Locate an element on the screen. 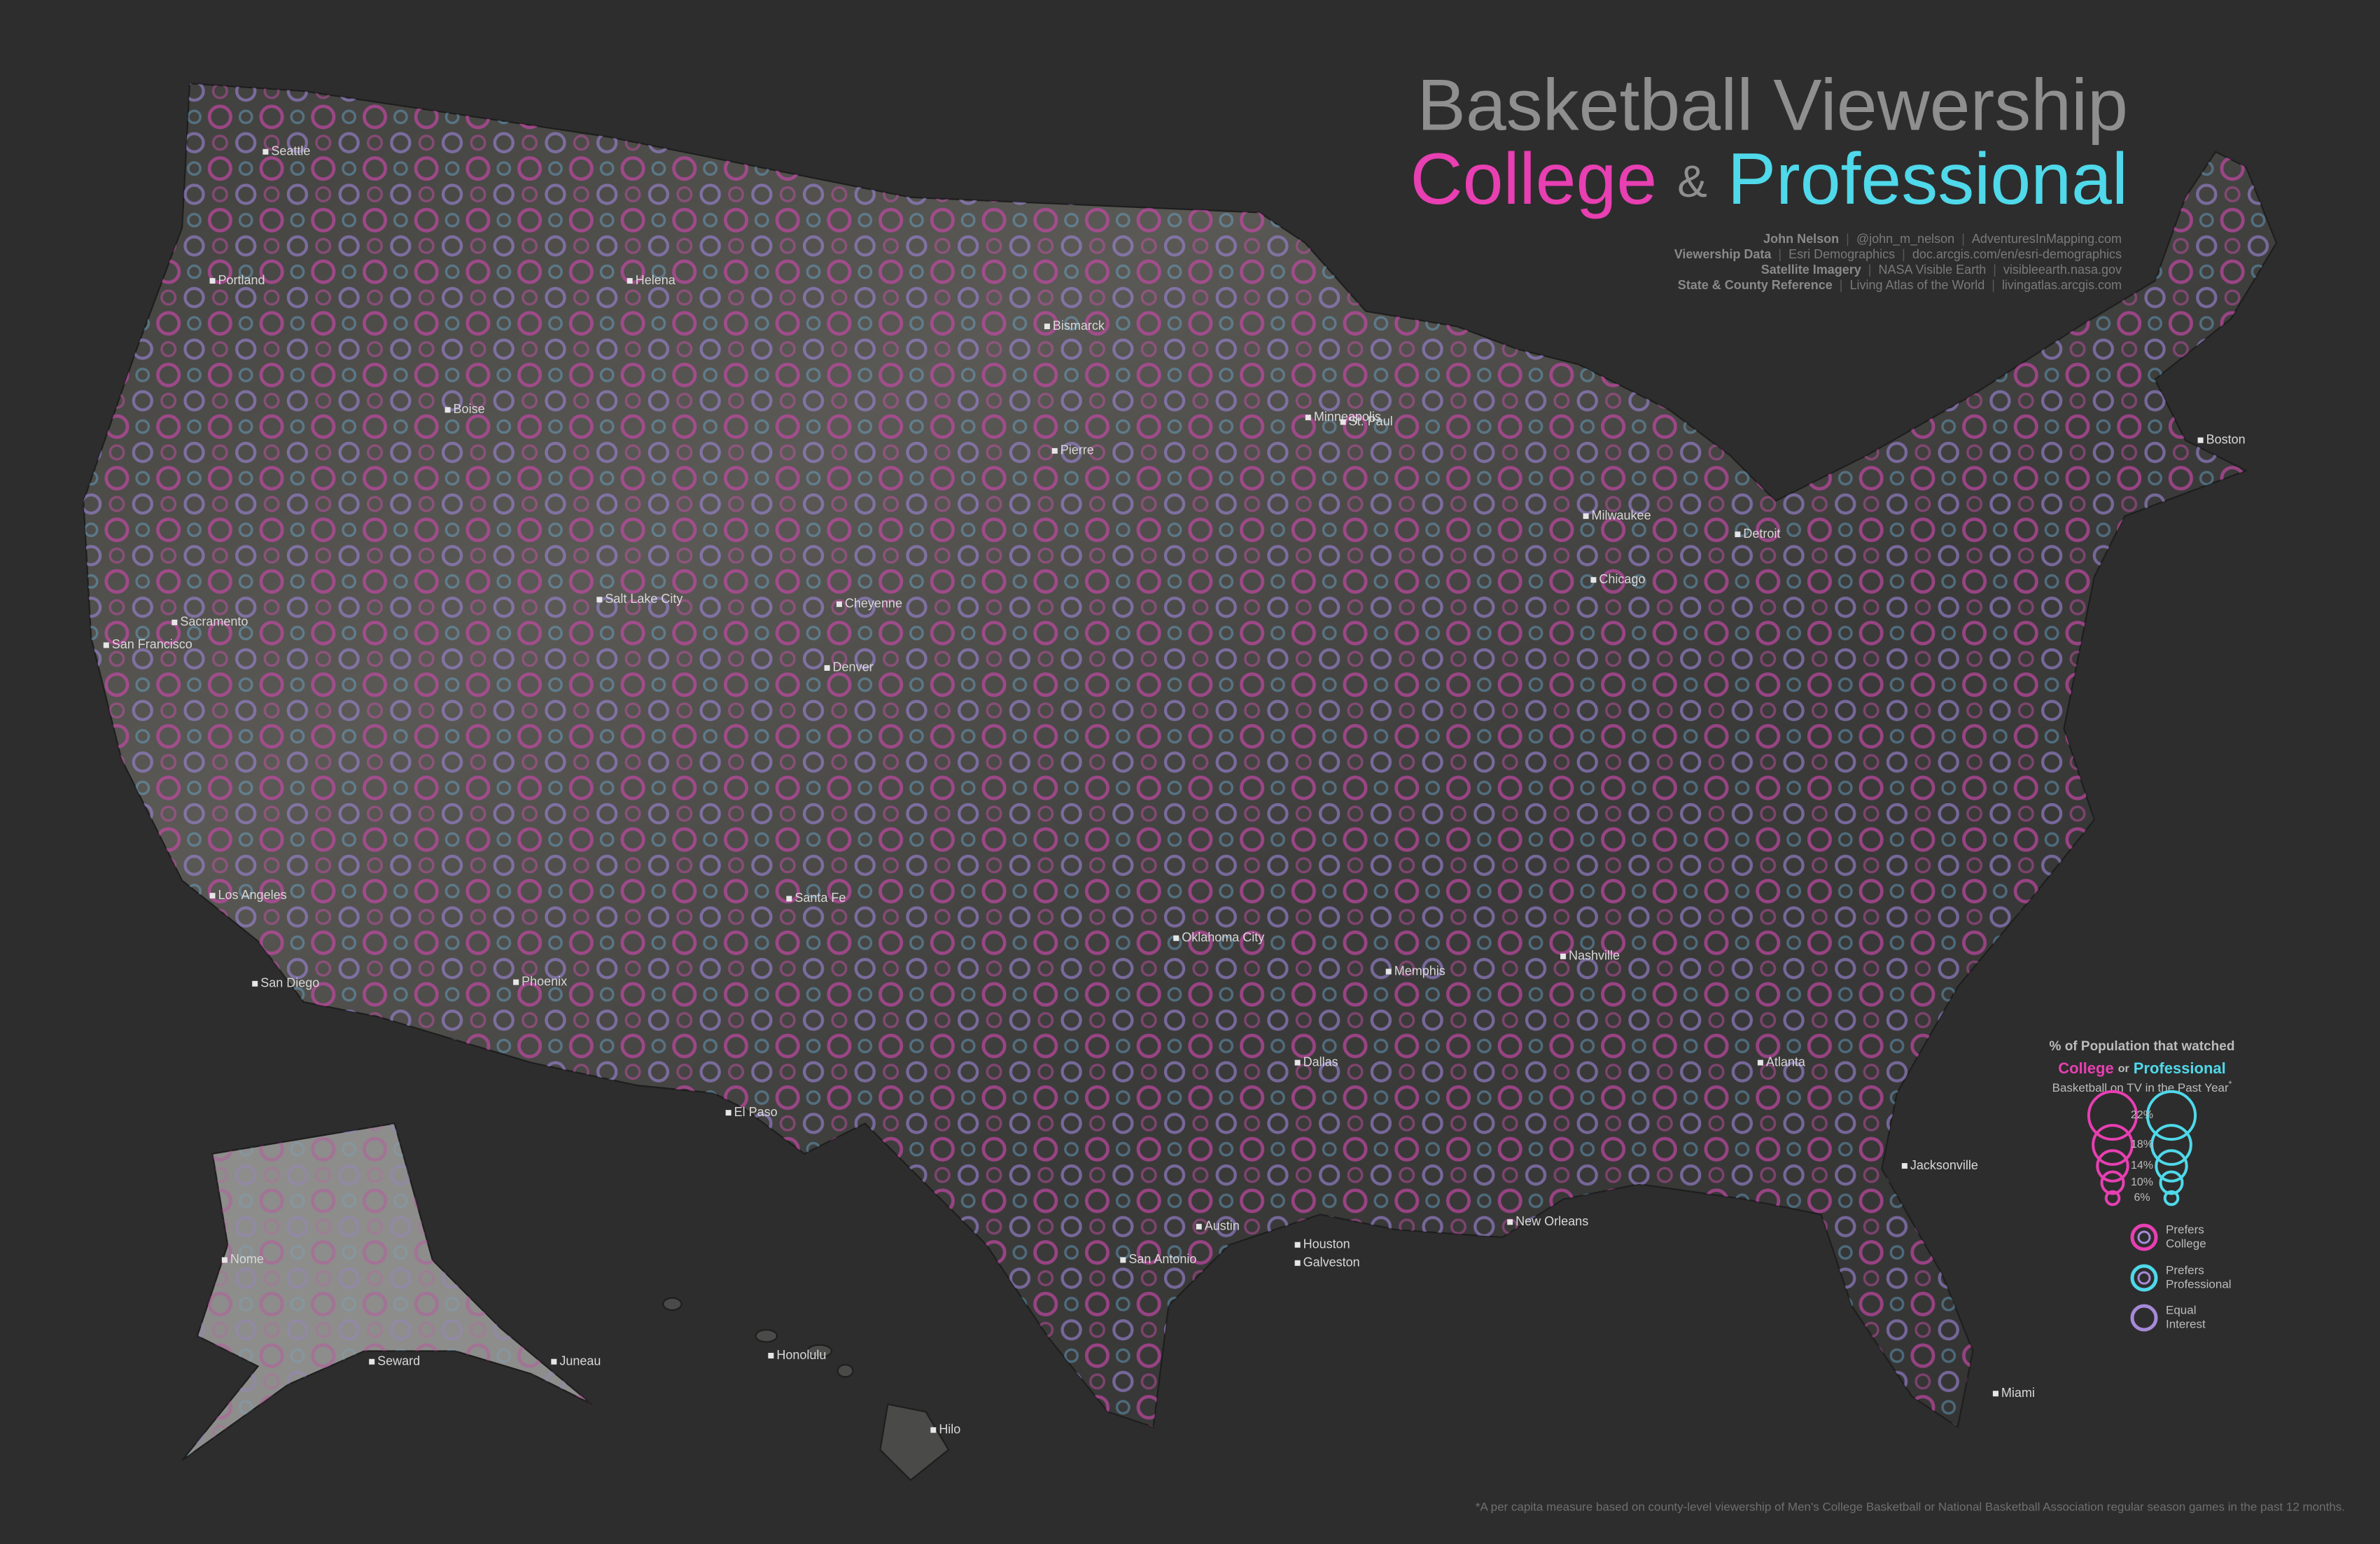  legend-subheading: Basketball on TV in the Past Year* is located at coordinates (2142, 1086).